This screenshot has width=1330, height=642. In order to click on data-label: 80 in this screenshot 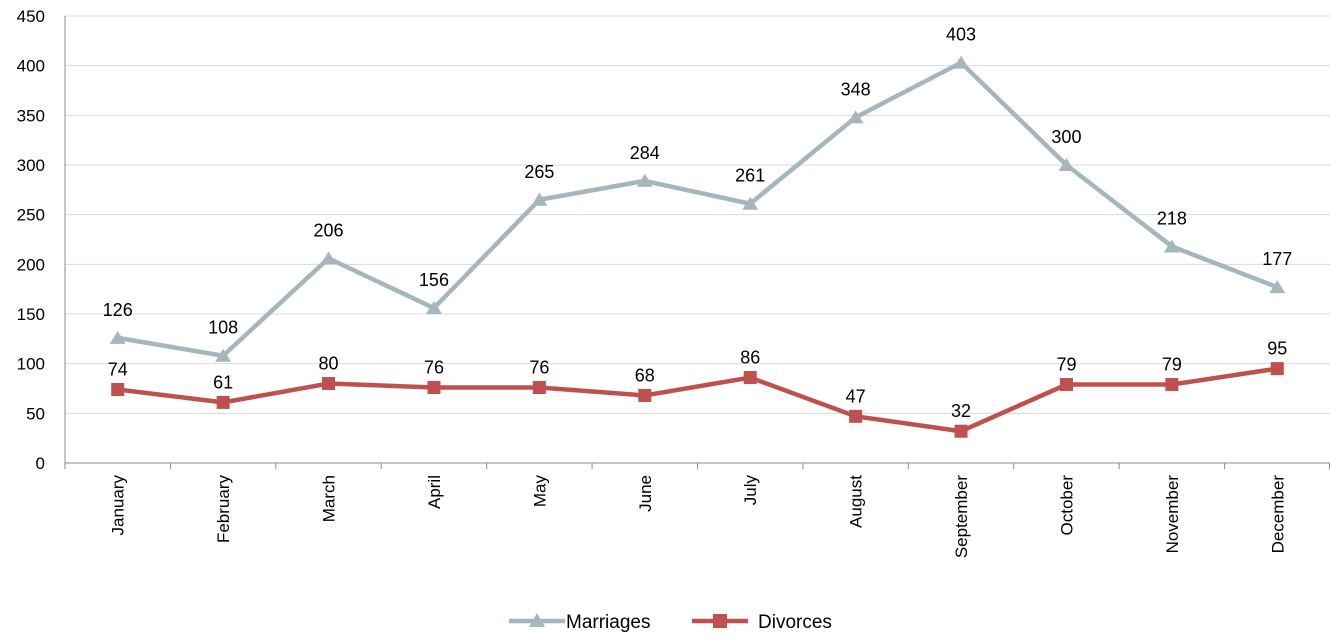, I will do `click(329, 364)`.